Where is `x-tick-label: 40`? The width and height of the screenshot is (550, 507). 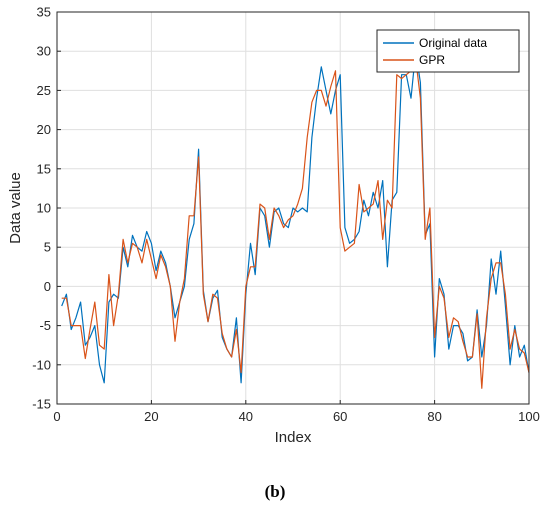
x-tick-label: 40 is located at coordinates (246, 416).